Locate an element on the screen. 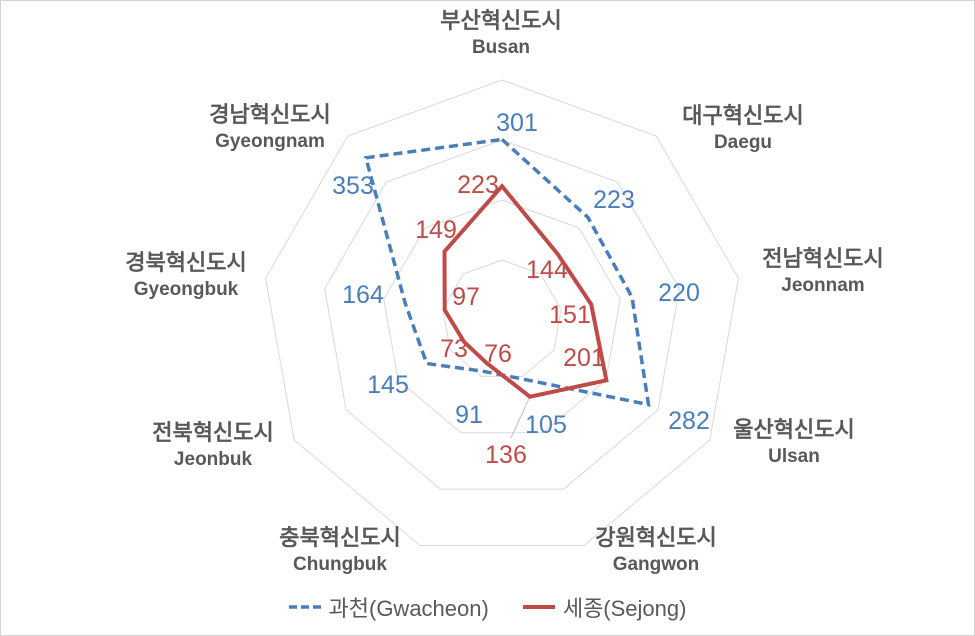  dashed-line-swatch is located at coordinates (304, 607).